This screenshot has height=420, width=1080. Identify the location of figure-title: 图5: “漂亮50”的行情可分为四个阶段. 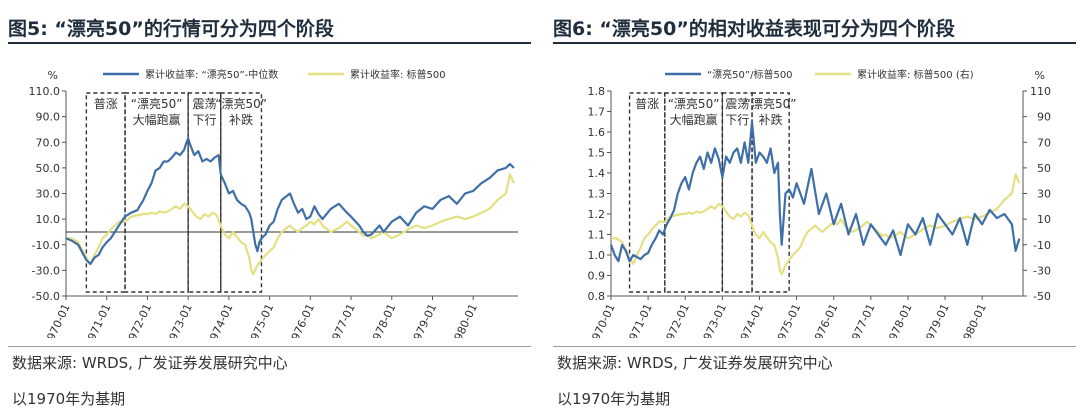
(171, 29).